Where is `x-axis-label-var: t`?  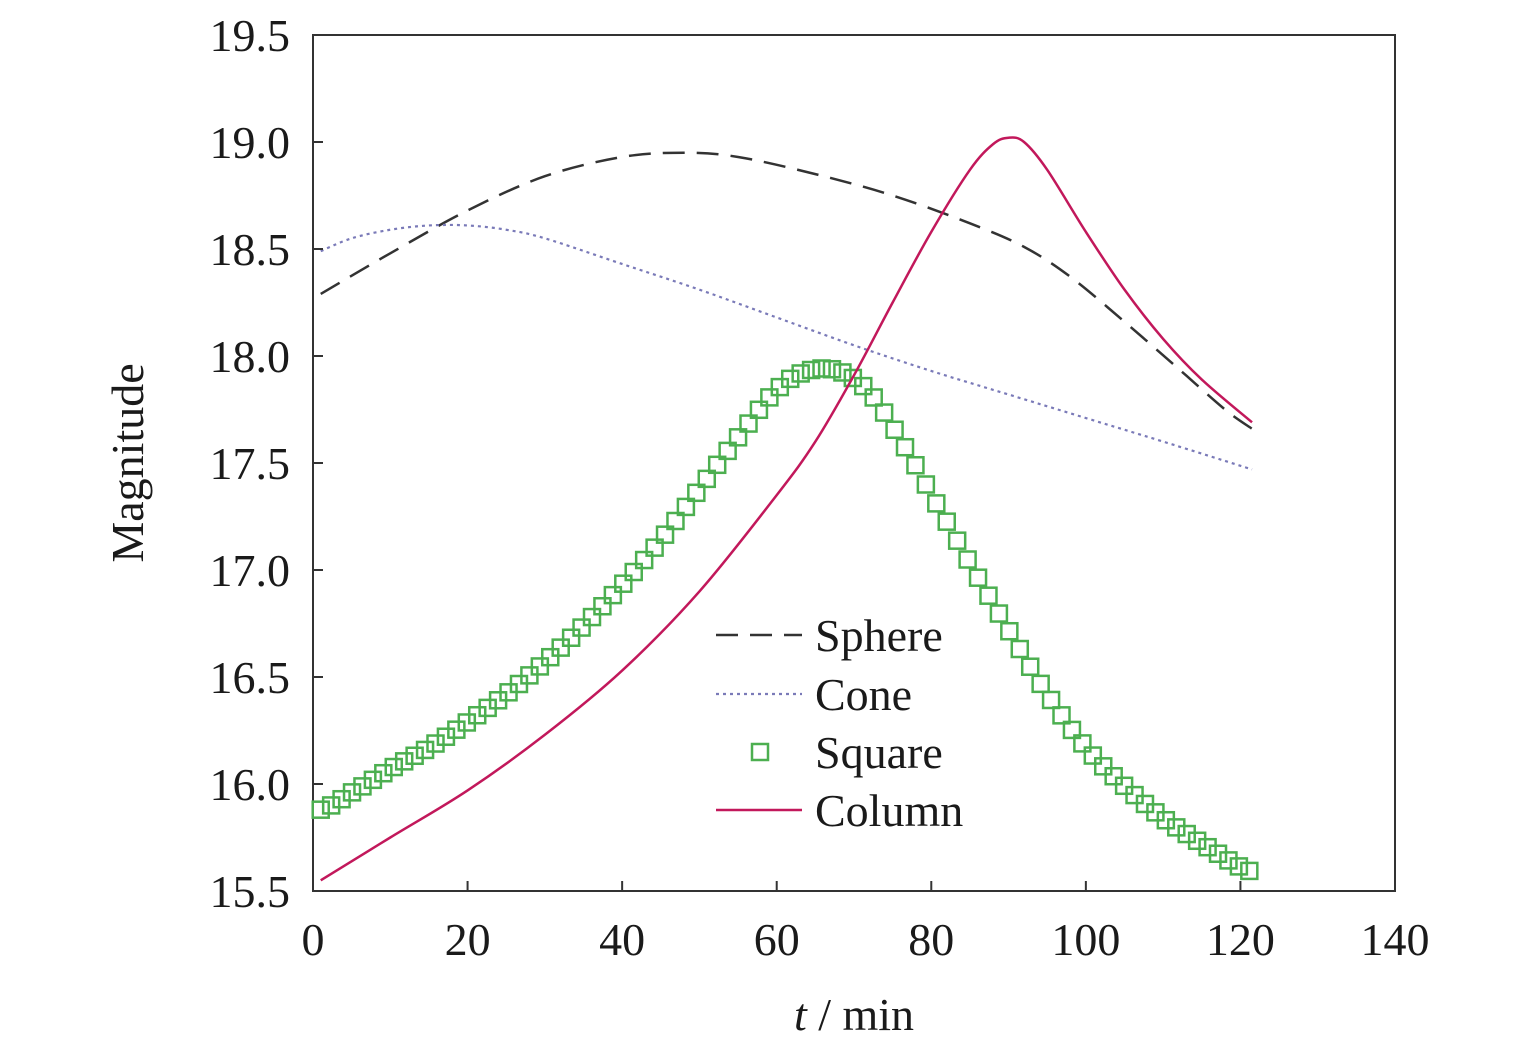 x-axis-label-var: t is located at coordinates (801, 1014).